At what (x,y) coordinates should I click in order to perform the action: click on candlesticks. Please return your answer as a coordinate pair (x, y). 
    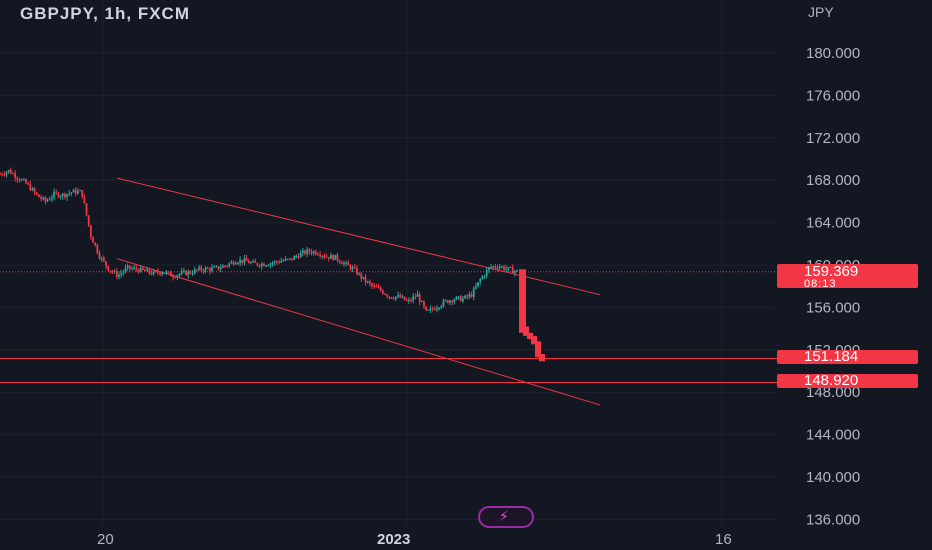
    Looking at the image, I should click on (259, 240).